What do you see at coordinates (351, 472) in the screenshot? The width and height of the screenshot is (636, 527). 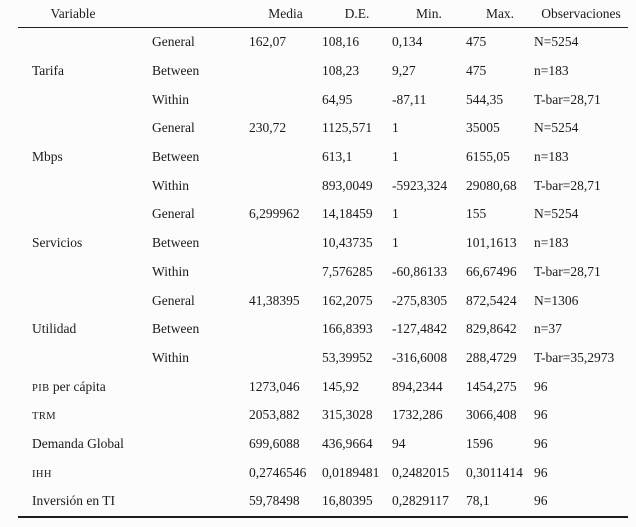 I see `de-value: 0,0189481` at bounding box center [351, 472].